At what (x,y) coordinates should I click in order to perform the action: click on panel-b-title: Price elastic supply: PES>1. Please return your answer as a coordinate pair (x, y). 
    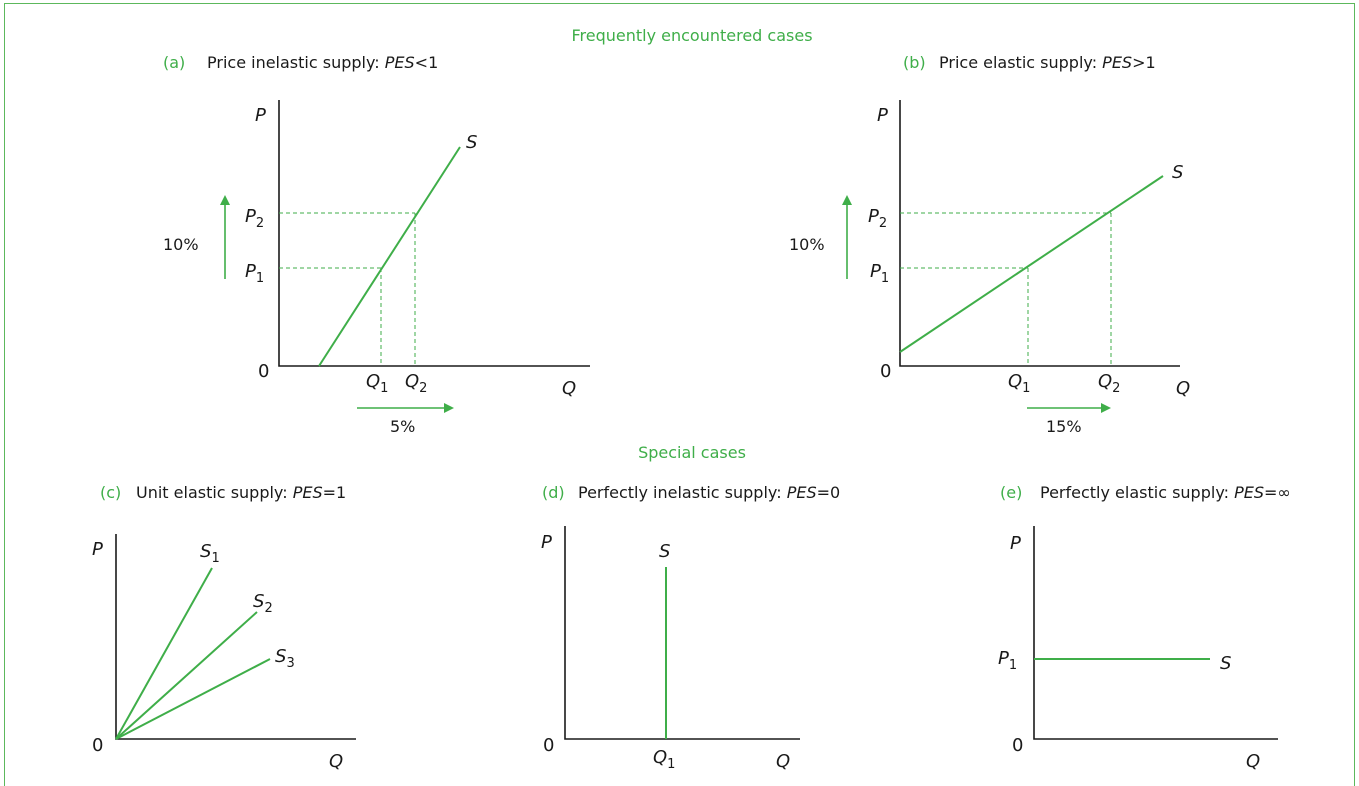
    Looking at the image, I should click on (1047, 62).